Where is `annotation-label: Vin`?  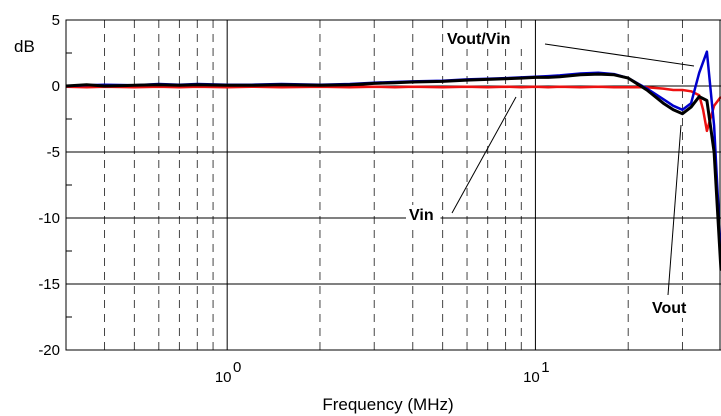
annotation-label: Vin is located at coordinates (421, 215).